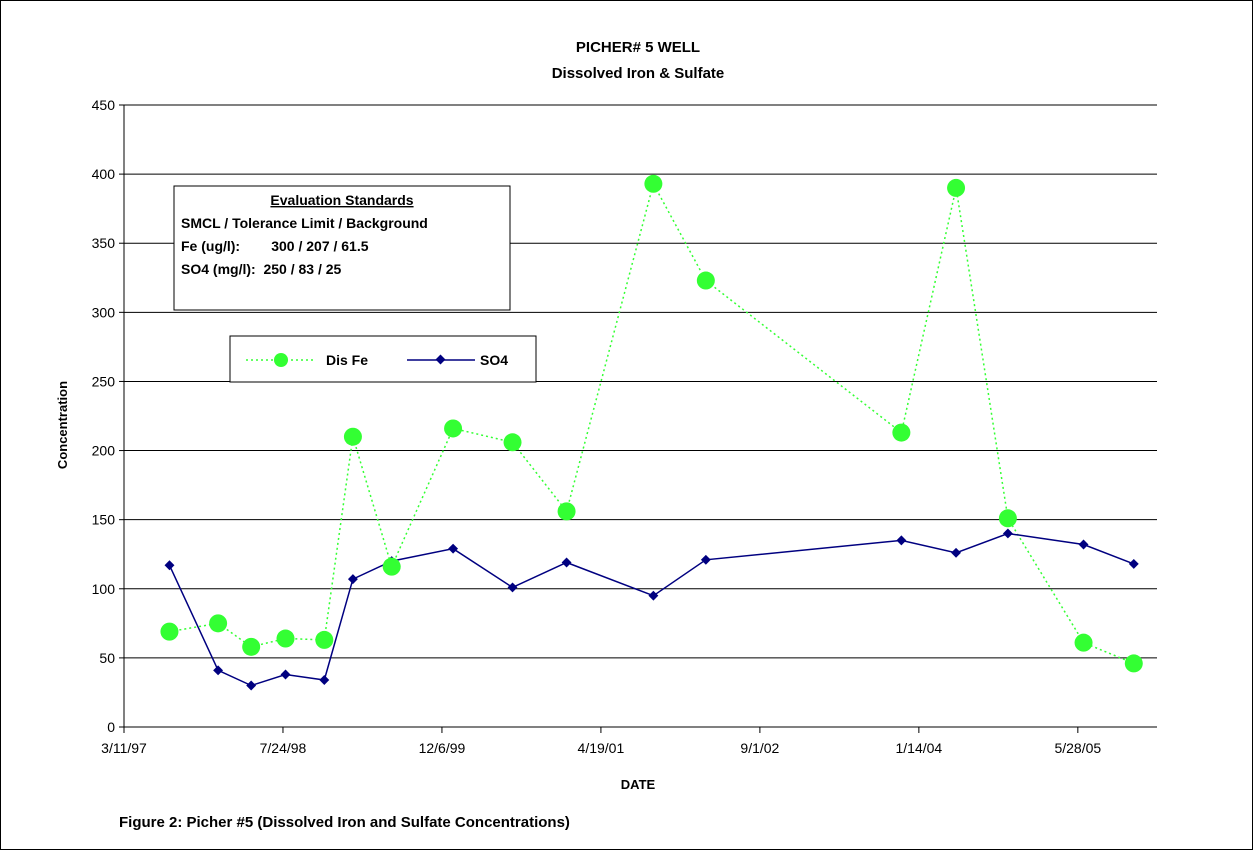 The height and width of the screenshot is (855, 1254). What do you see at coordinates (442, 748) in the screenshot?
I see `x-tick-label: 12/6/99` at bounding box center [442, 748].